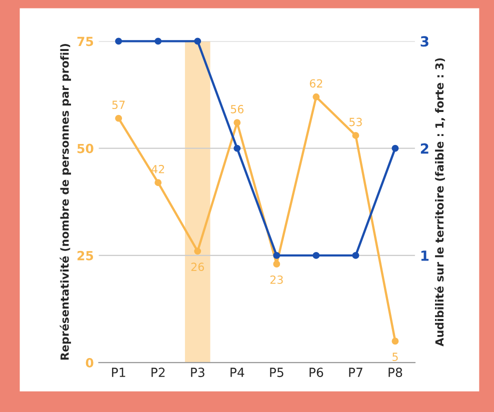 The height and width of the screenshot is (412, 494). What do you see at coordinates (424, 148) in the screenshot?
I see `y2-tick-label: 2` at bounding box center [424, 148].